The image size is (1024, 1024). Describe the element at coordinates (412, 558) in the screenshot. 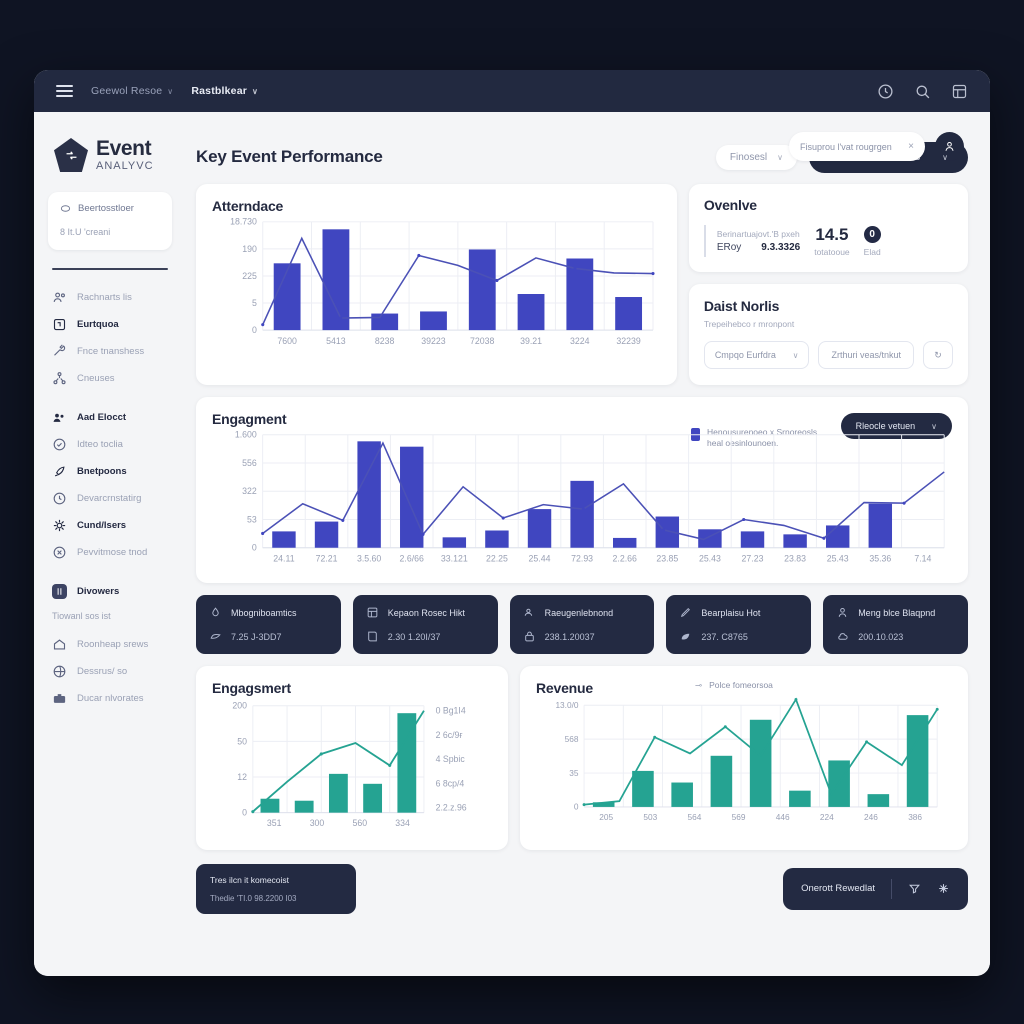

I see `svg-text: 2.6/66` at that location.